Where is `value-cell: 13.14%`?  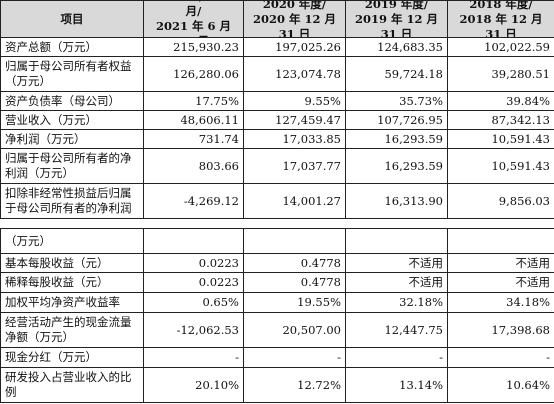
value-cell: 13.14% is located at coordinates (396, 385).